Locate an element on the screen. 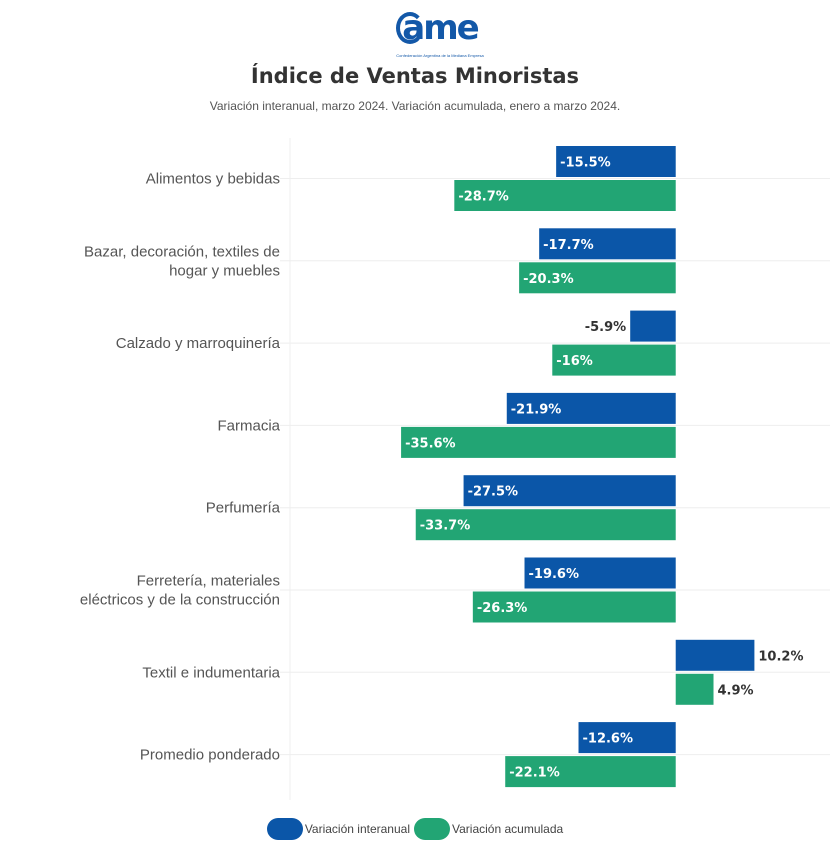 Image resolution: width=830 pixels, height=849 pixels. category-label: Textil e indumentaria is located at coordinates (211, 672).